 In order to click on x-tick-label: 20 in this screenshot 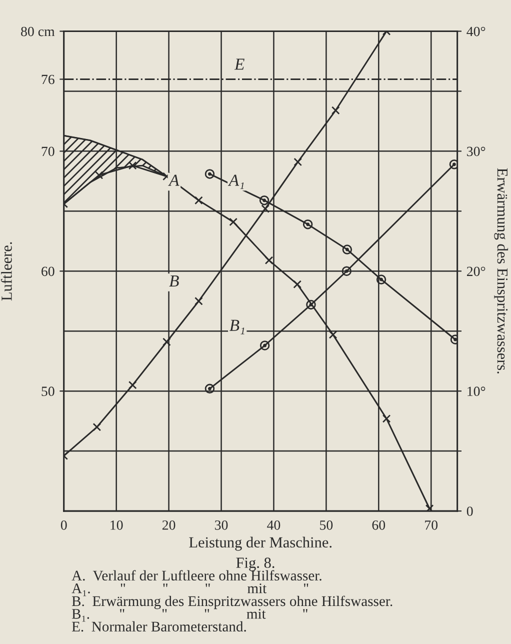, I will do `click(169, 525)`.